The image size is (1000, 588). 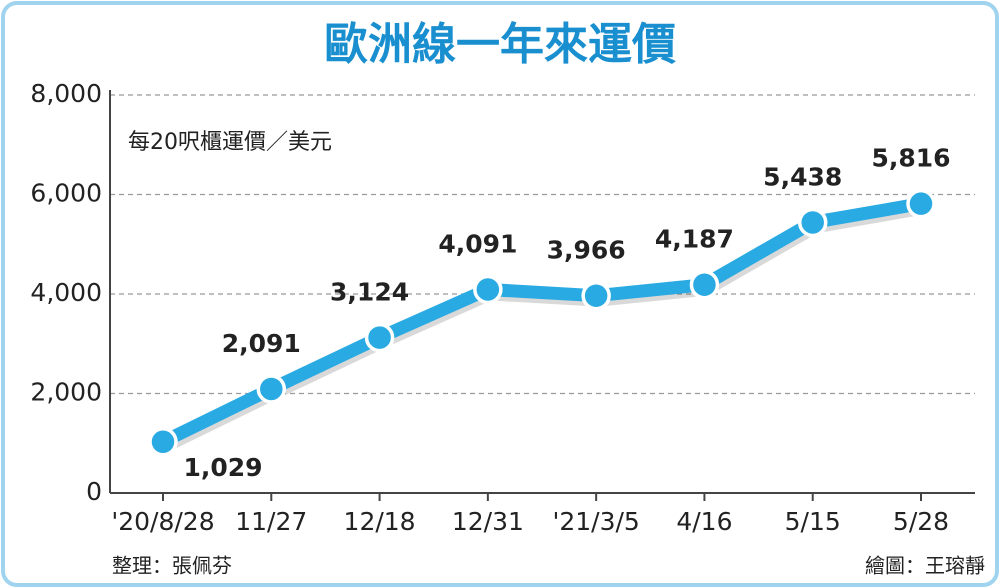 I want to click on value-label: 3,124, so click(x=369, y=292).